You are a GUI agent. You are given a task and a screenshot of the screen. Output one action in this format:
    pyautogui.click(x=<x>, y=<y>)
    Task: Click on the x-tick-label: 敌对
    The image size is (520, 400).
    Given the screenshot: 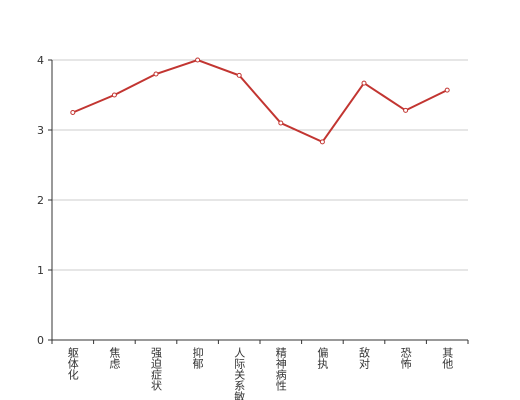 What is the action you would take?
    pyautogui.click(x=364, y=357)
    